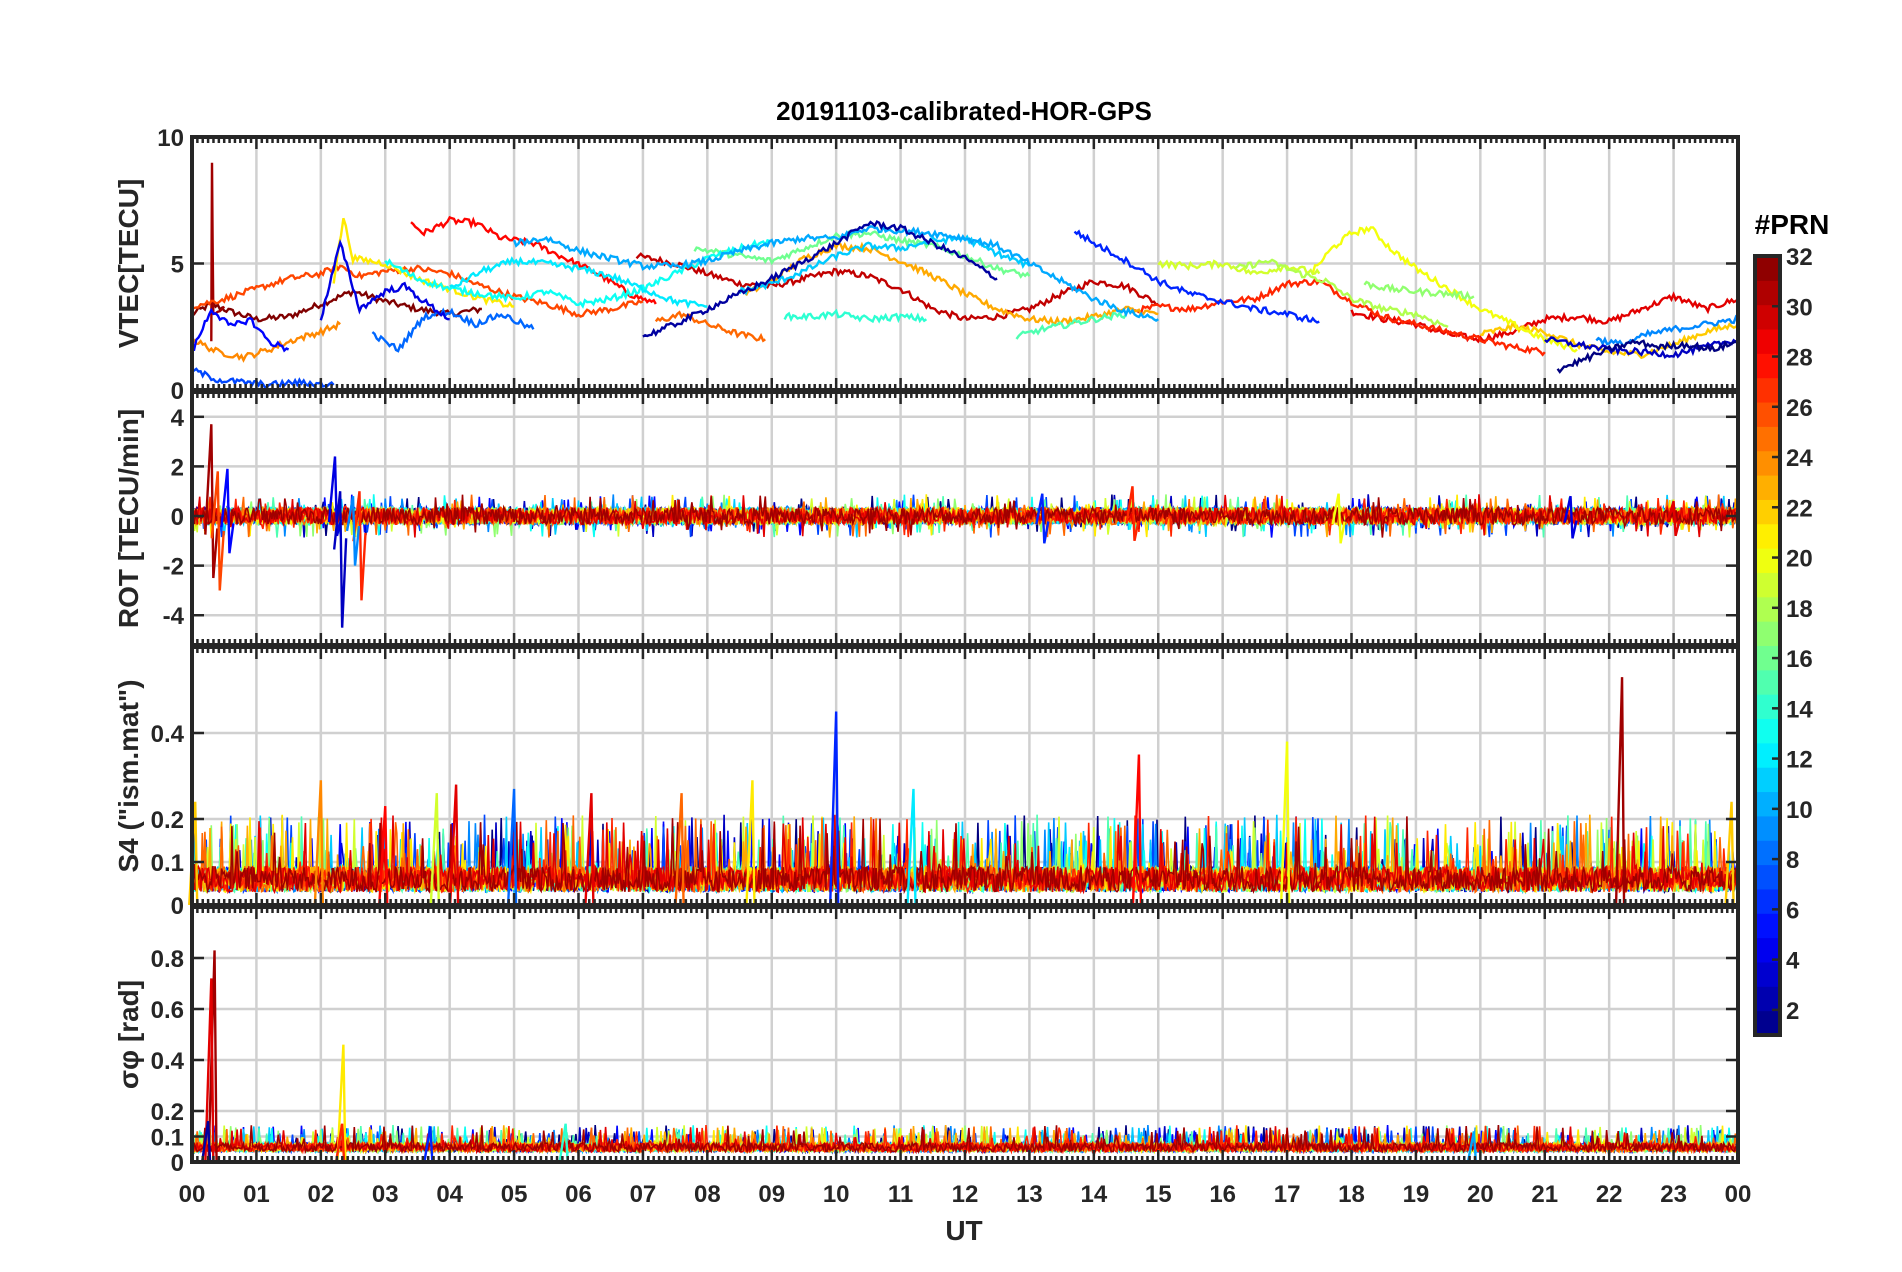 The width and height of the screenshot is (1902, 1272). Describe the element at coordinates (1416, 1194) in the screenshot. I see `x-tick-label: 19` at that location.